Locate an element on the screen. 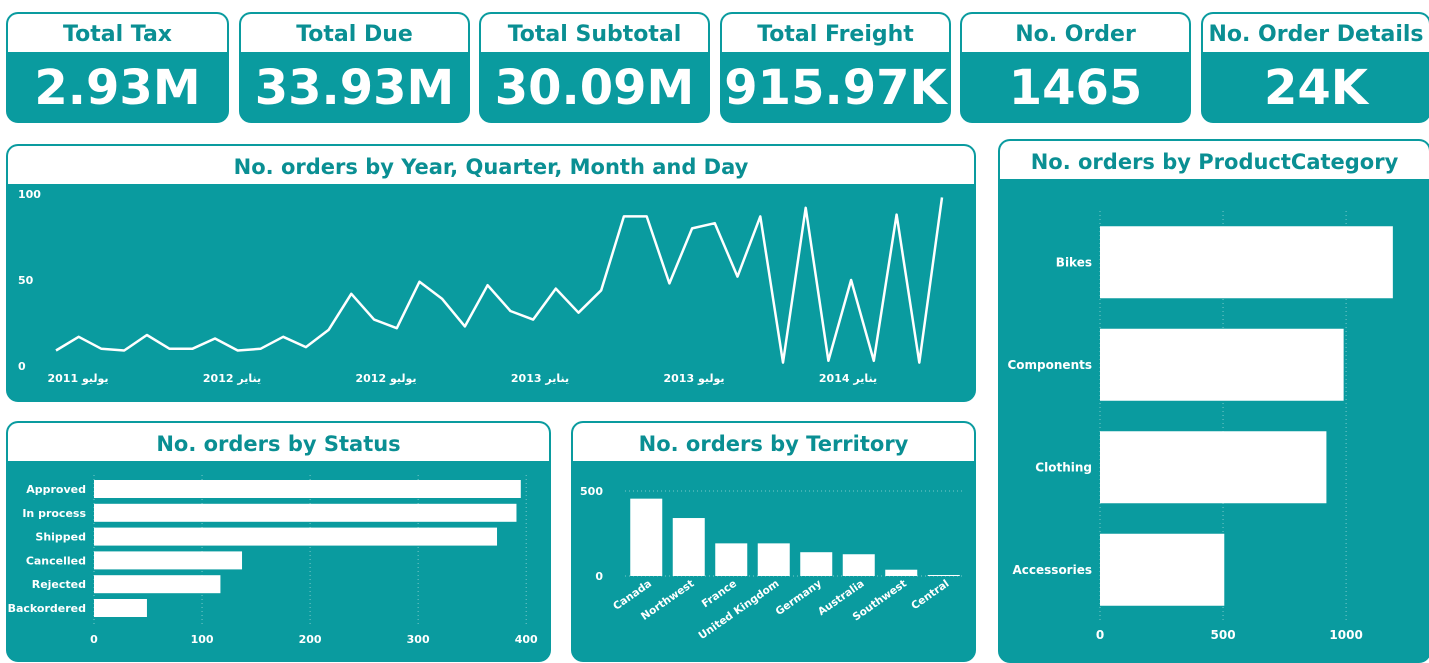 The image size is (1429, 663). category-label: Central is located at coordinates (930, 595).